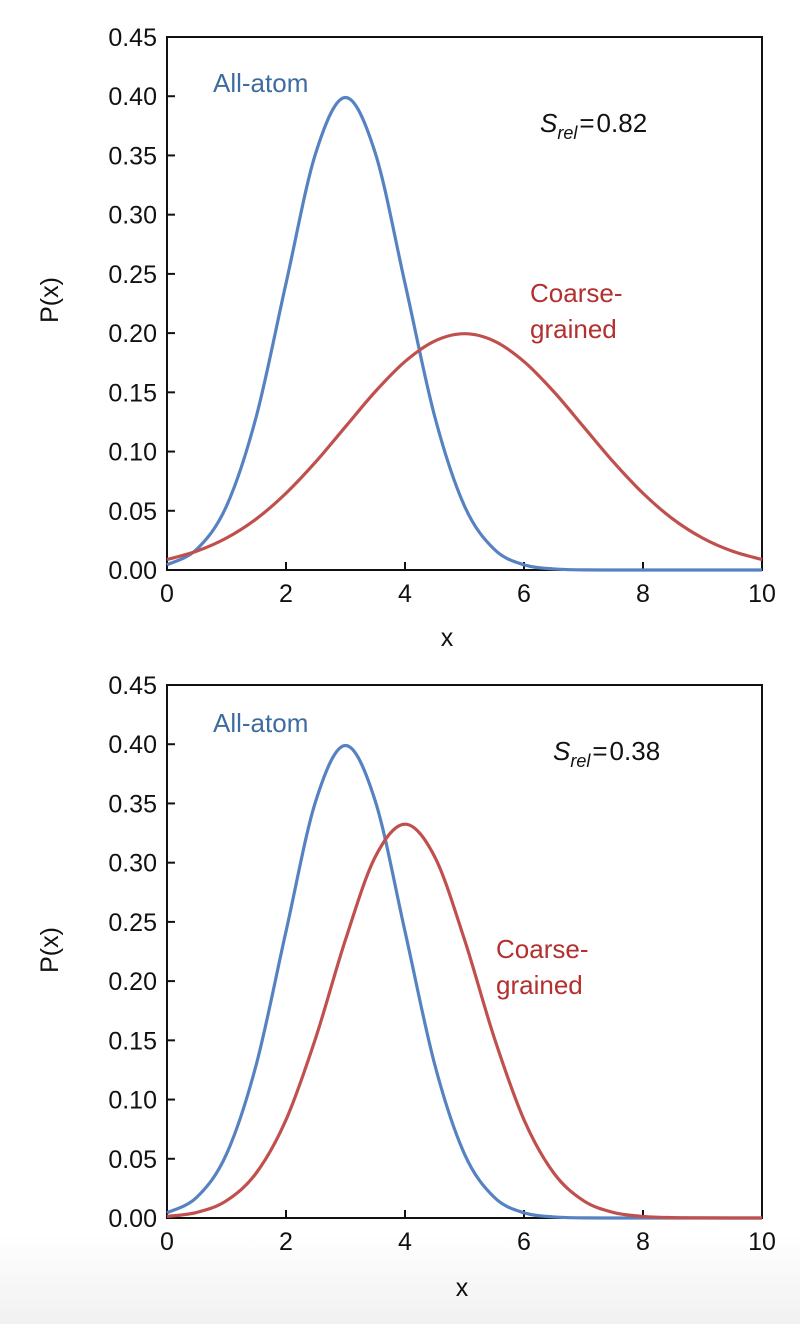  Describe the element at coordinates (464, 447) in the screenshot. I see `series-line-coarse-grained` at that location.